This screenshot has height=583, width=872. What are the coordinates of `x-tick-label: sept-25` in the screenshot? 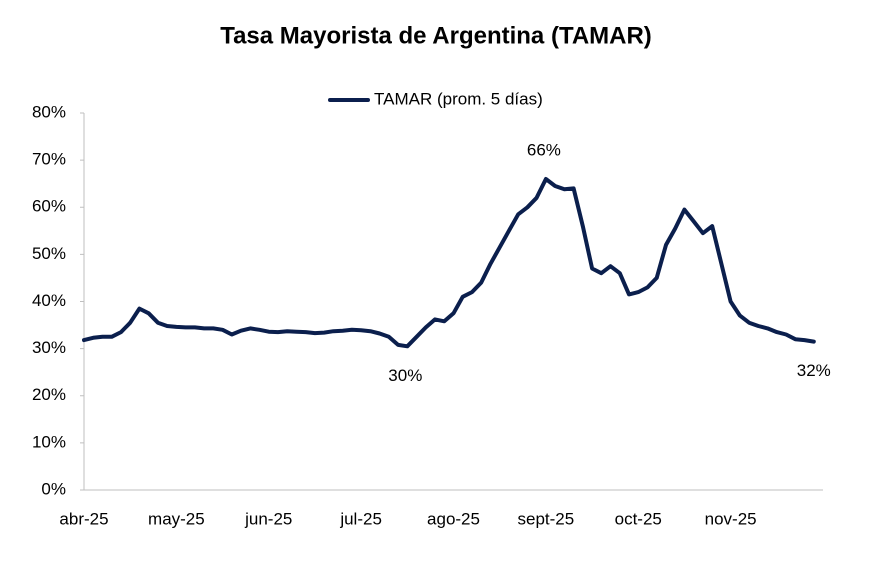 It's located at (546, 518).